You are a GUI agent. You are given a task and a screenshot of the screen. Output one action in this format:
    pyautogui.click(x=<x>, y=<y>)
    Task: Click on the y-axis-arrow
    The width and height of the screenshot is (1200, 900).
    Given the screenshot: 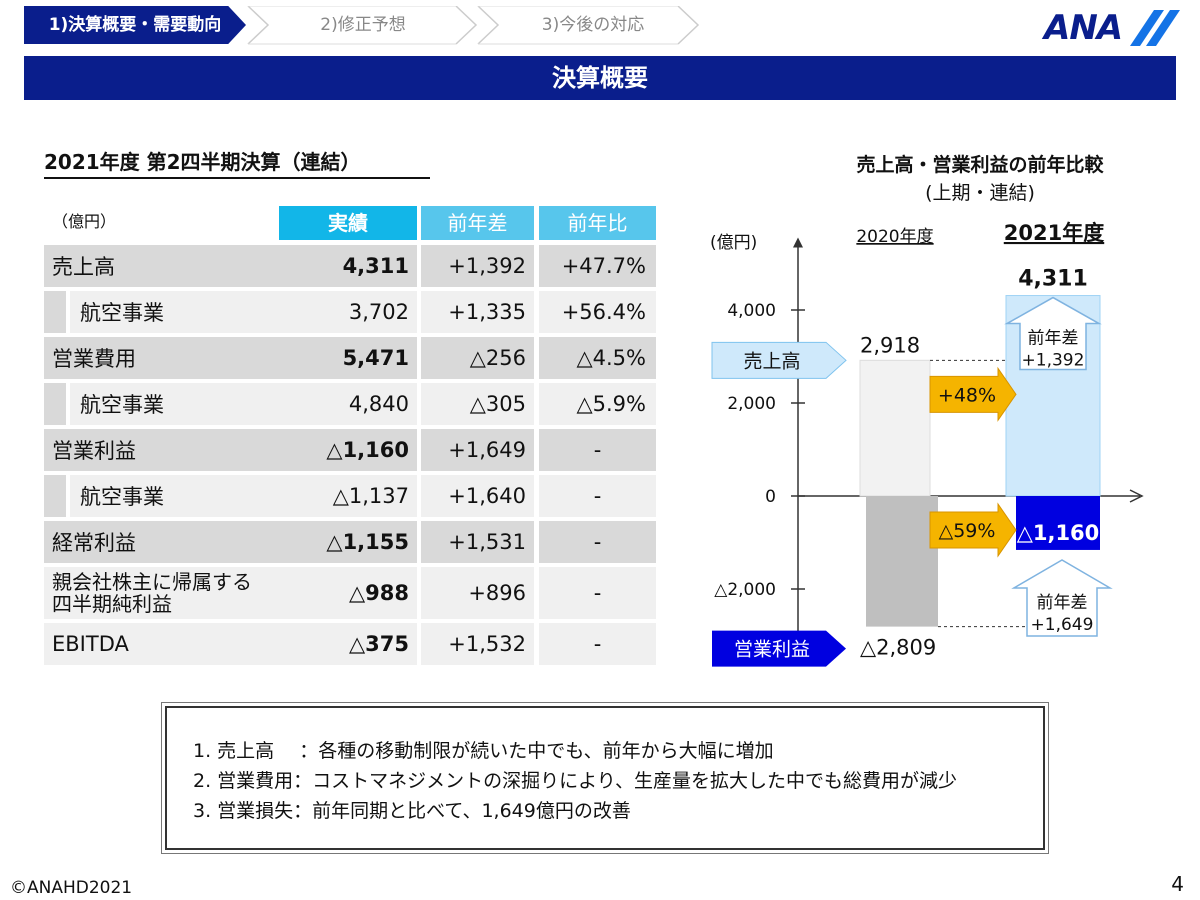 What is the action you would take?
    pyautogui.click(x=798, y=242)
    